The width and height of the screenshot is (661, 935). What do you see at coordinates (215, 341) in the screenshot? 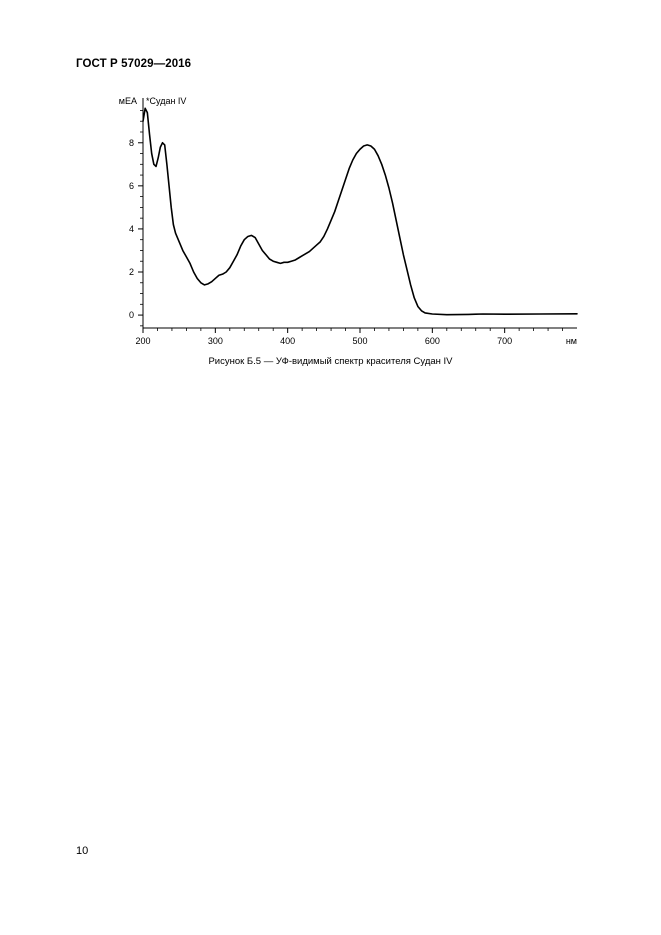
I see `x-tick-label: 300` at bounding box center [215, 341].